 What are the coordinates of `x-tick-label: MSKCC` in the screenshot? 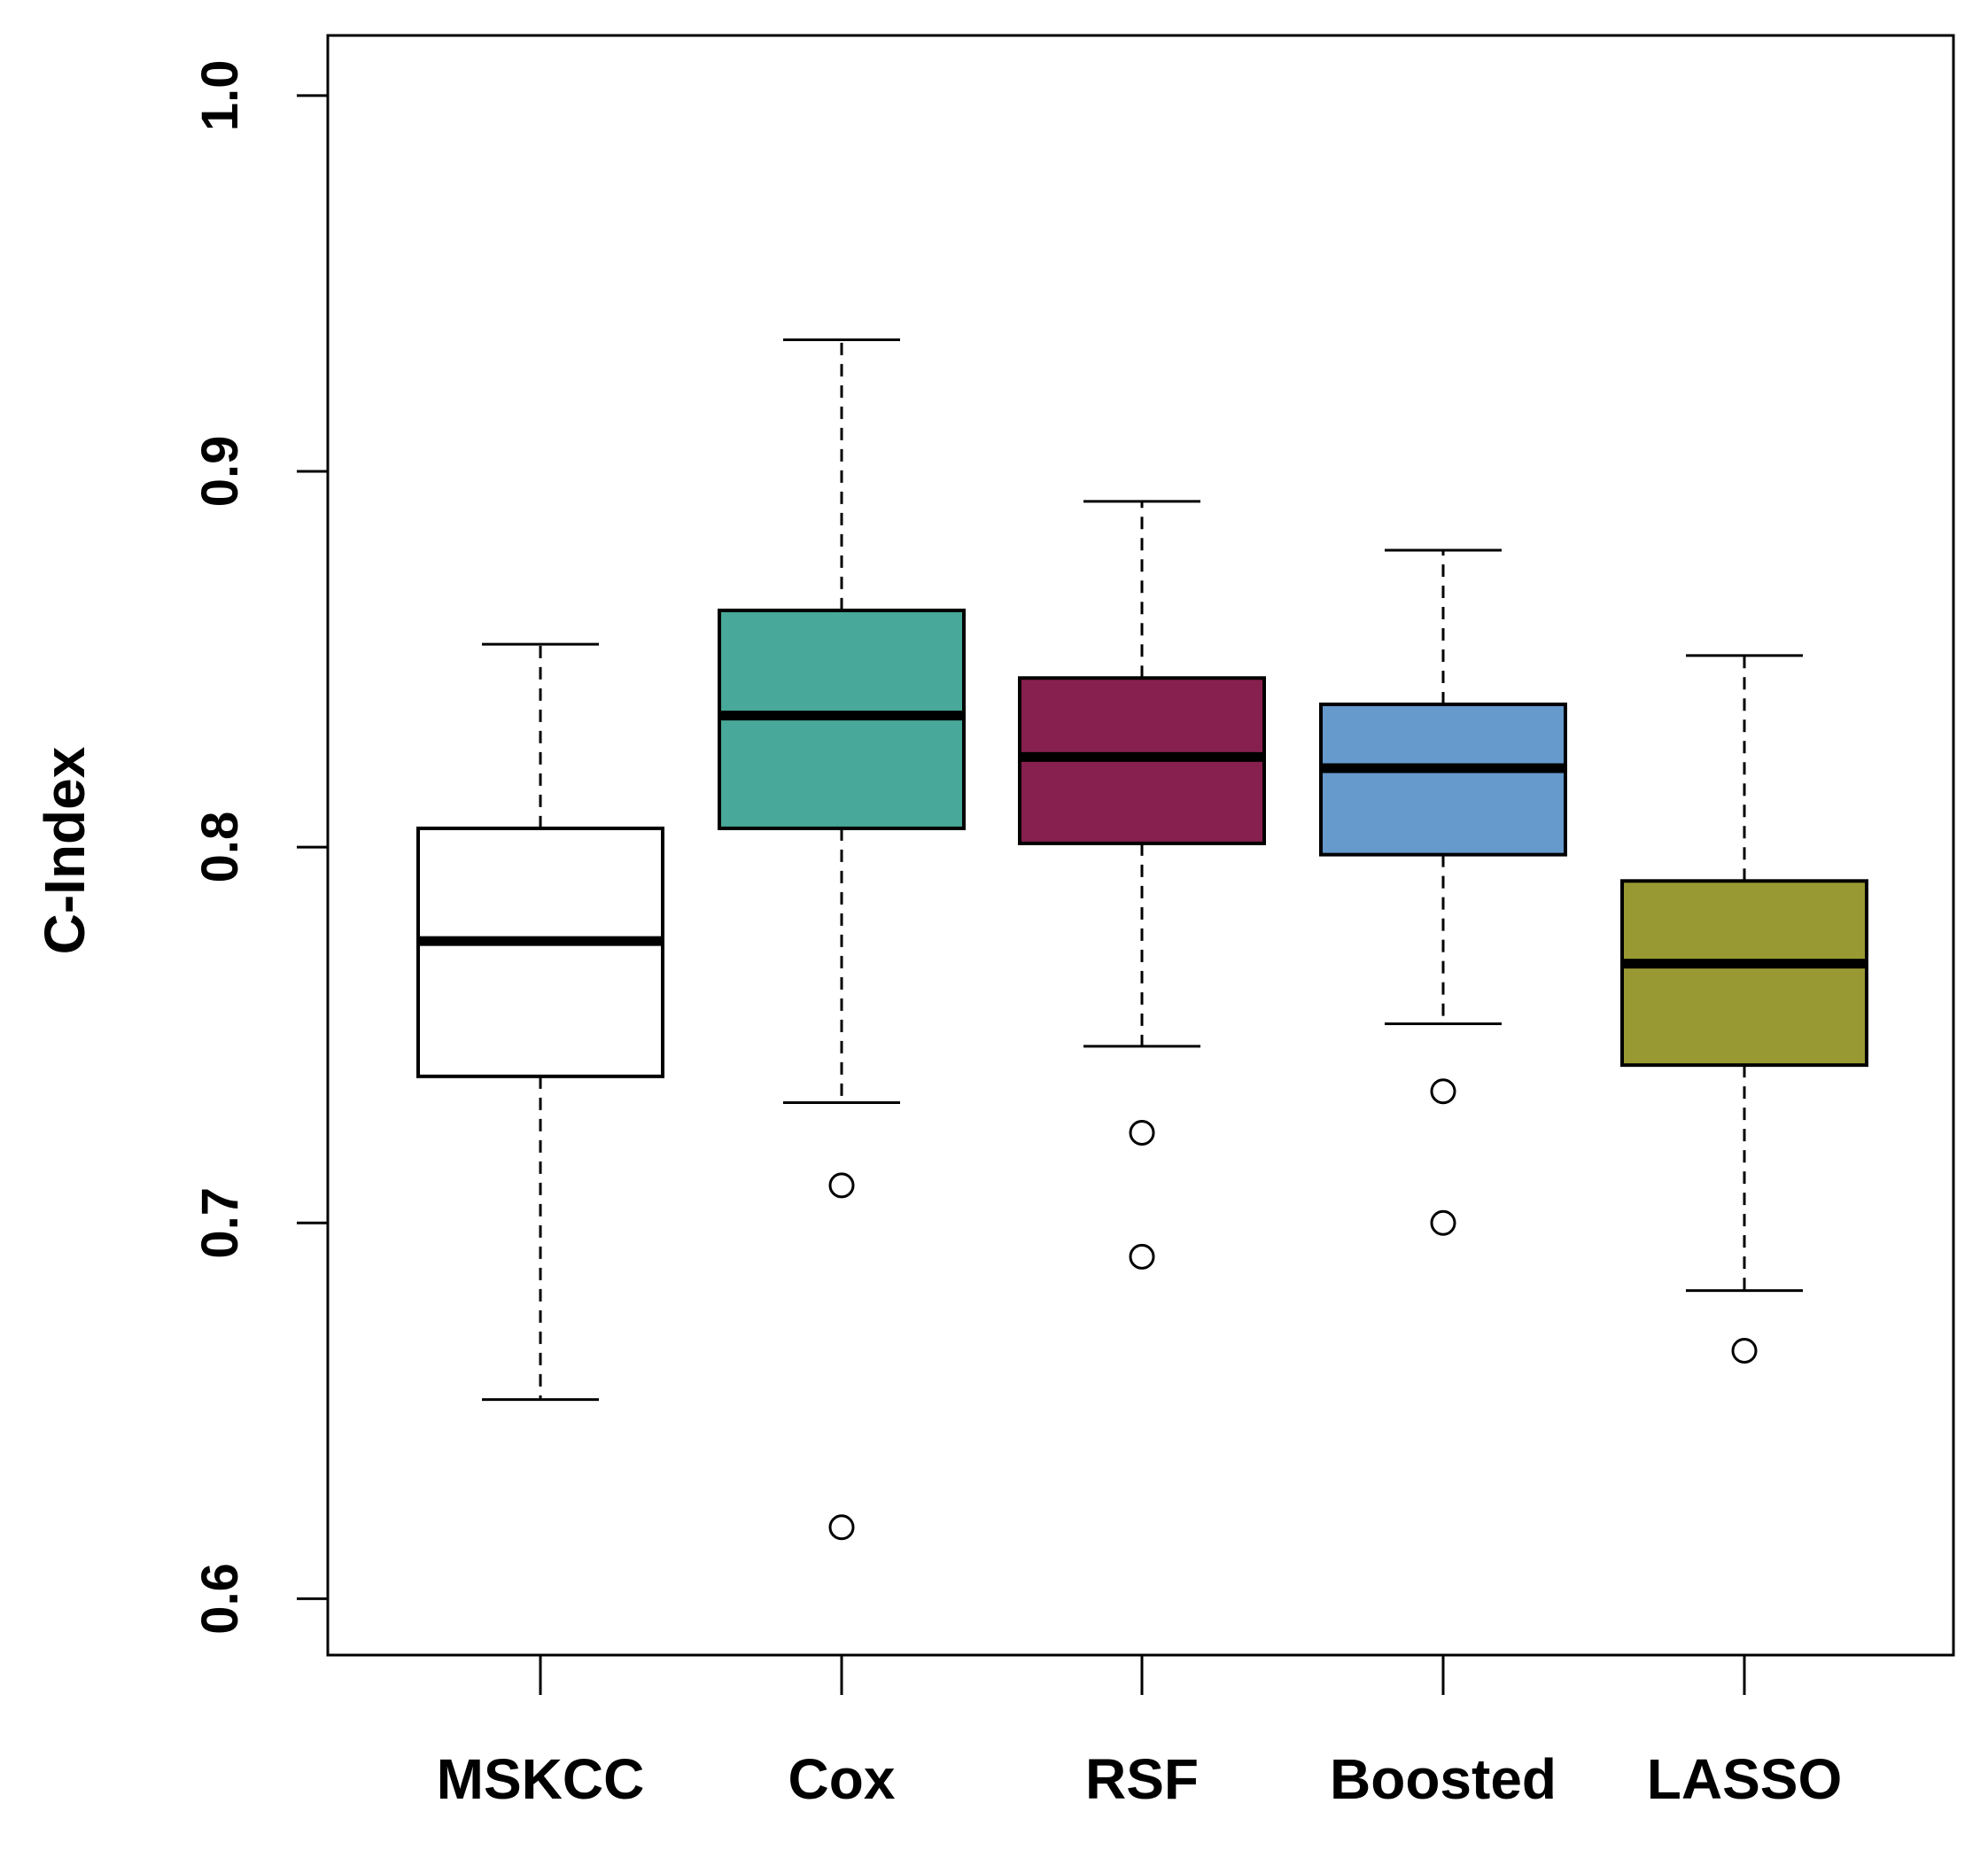 It's located at (541, 1779).